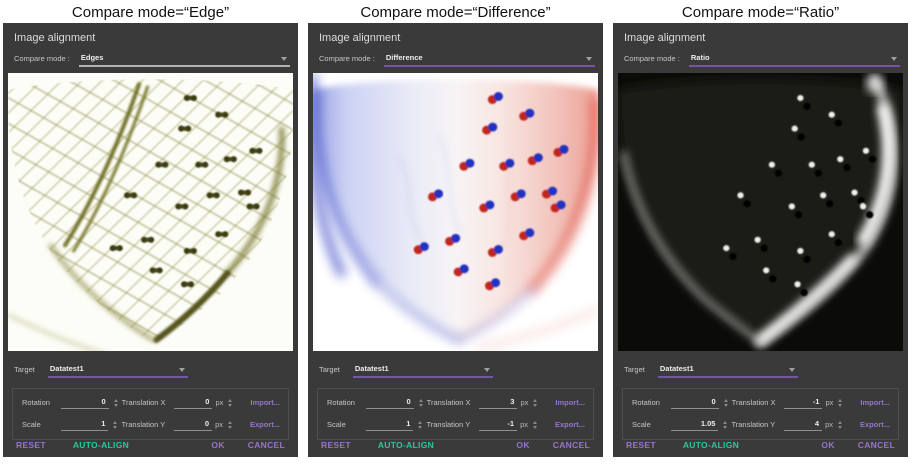 The image size is (923, 470). Describe the element at coordinates (404, 57) in the screenshot. I see `compare-mode-value: Difference` at that location.